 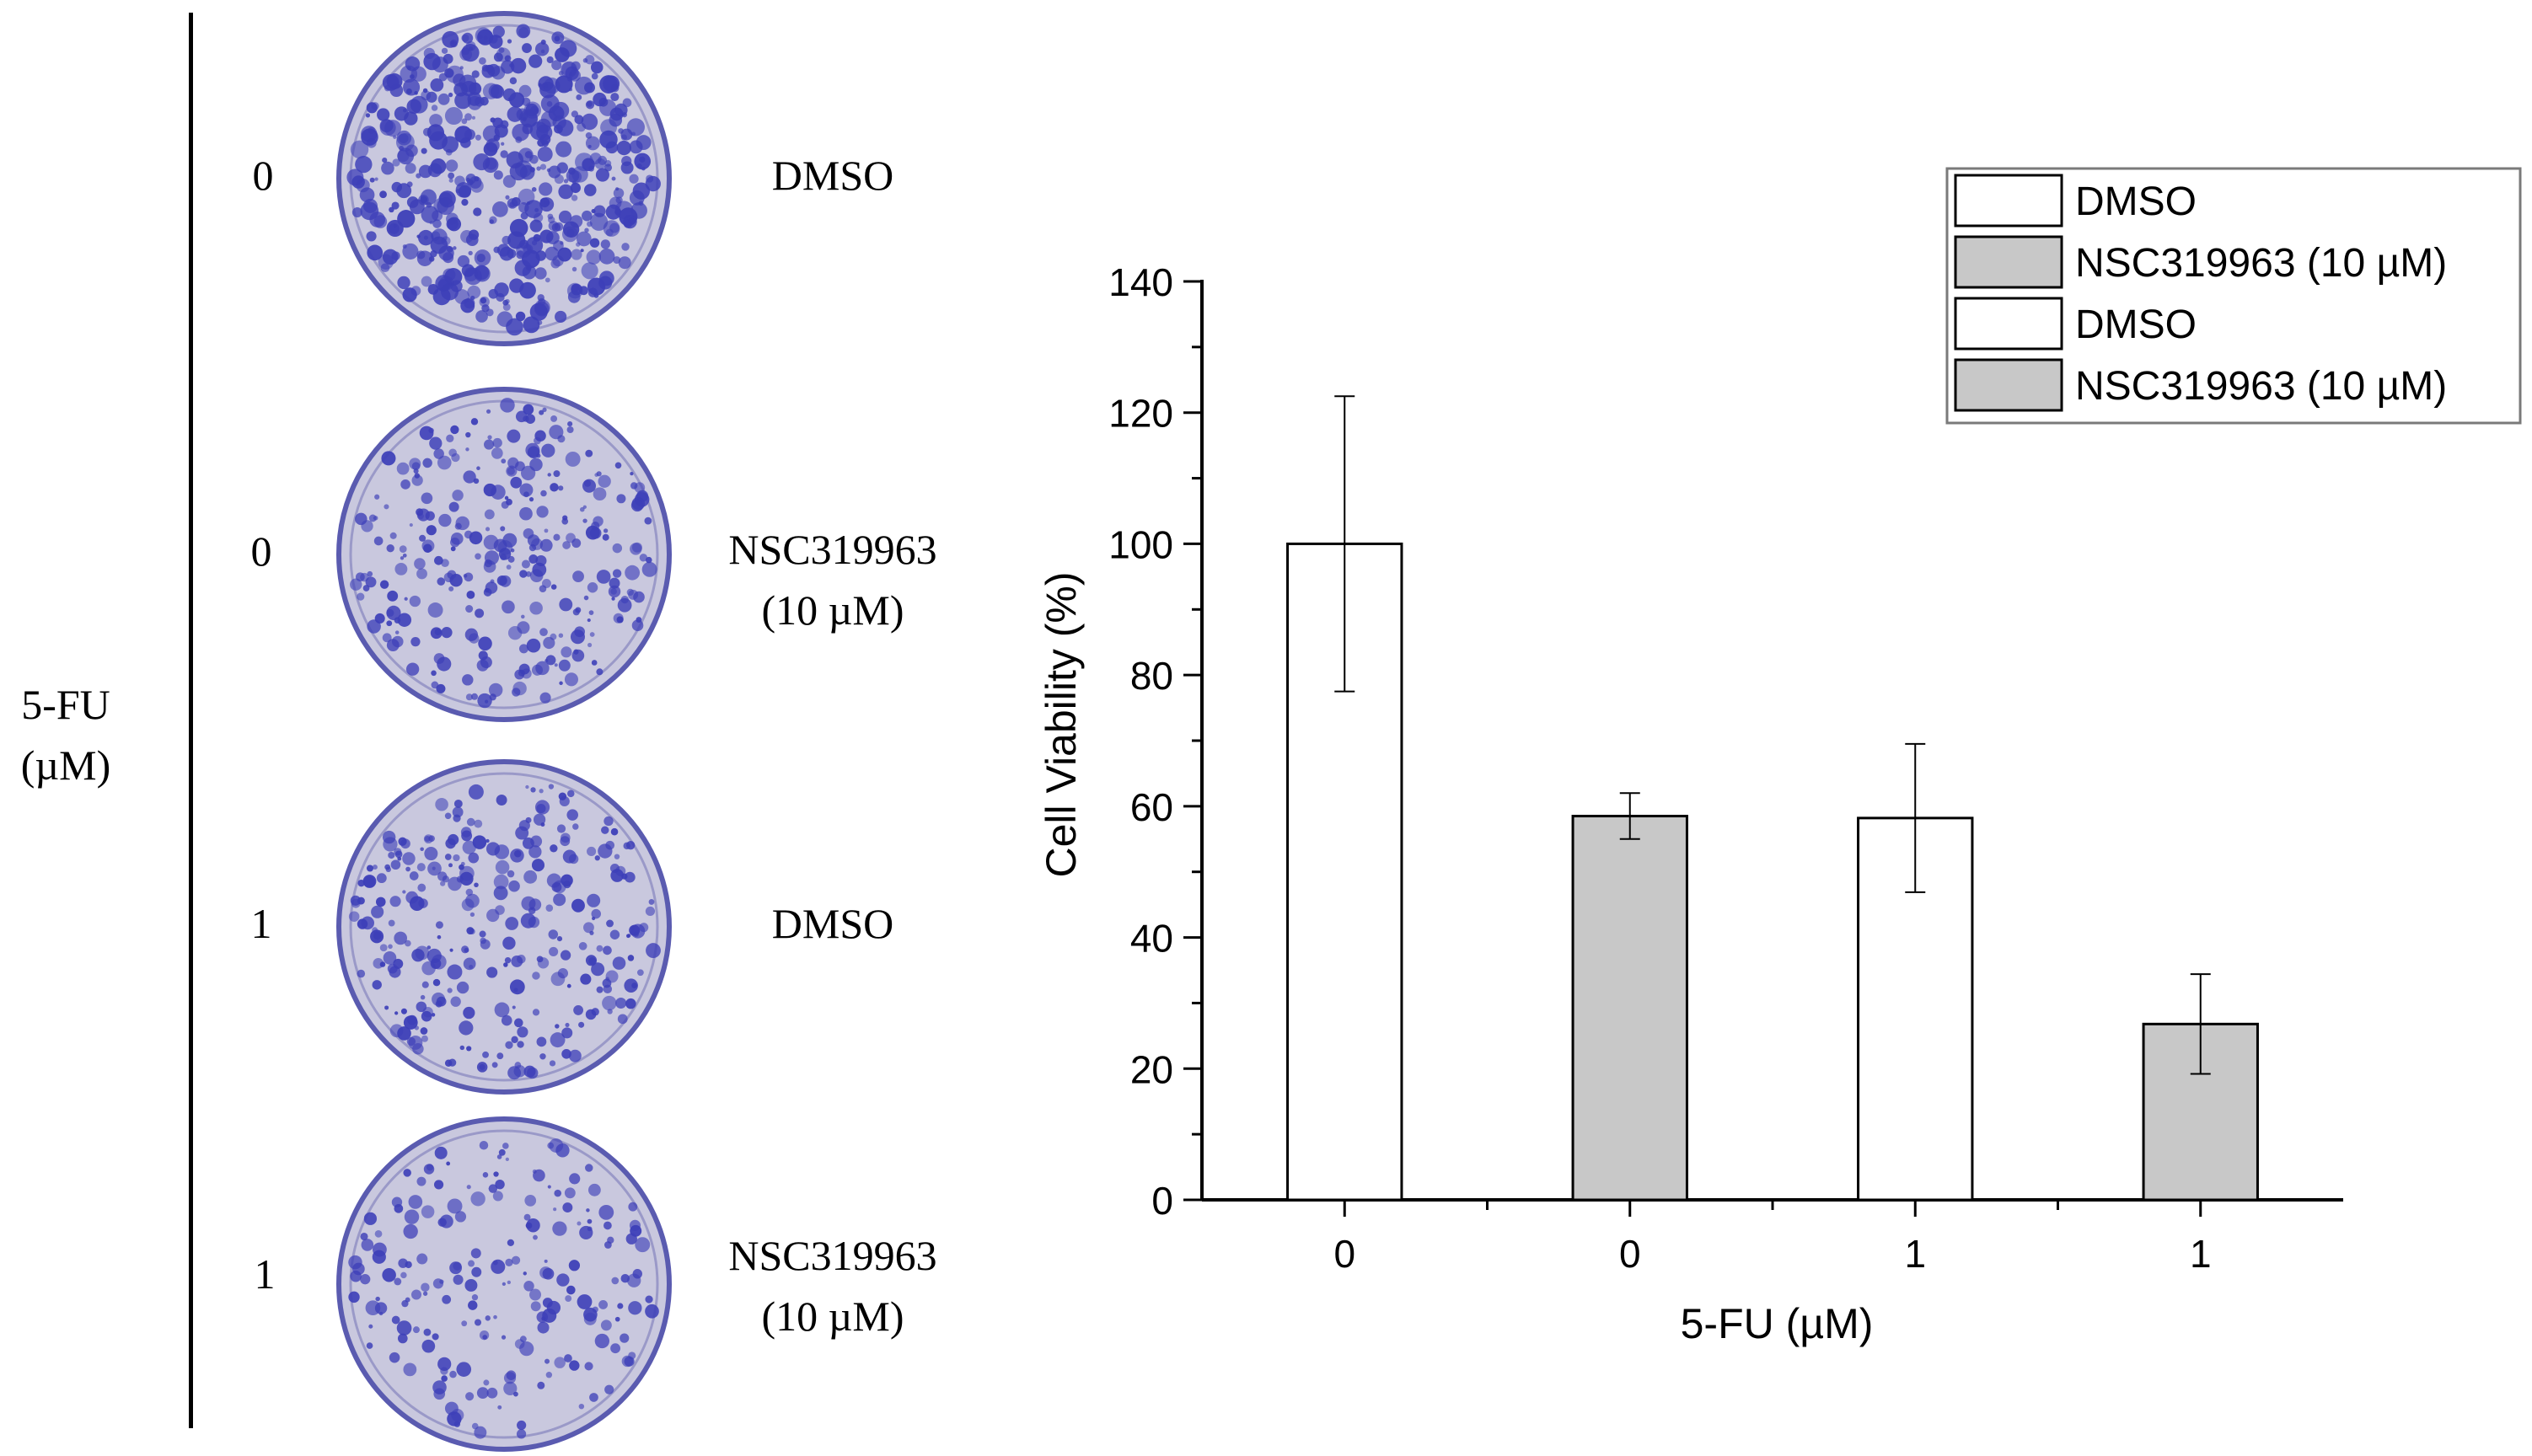 What do you see at coordinates (2136, 324) in the screenshot?
I see `legend-label: DMSO` at bounding box center [2136, 324].